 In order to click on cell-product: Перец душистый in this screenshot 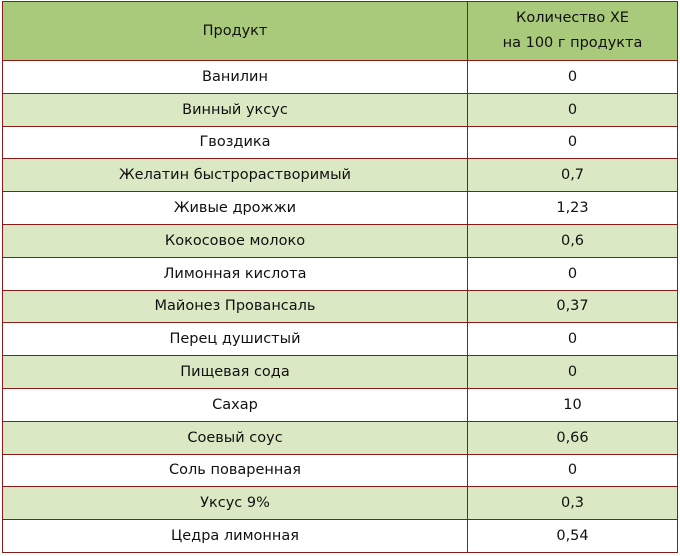, I will do `click(235, 339)`.